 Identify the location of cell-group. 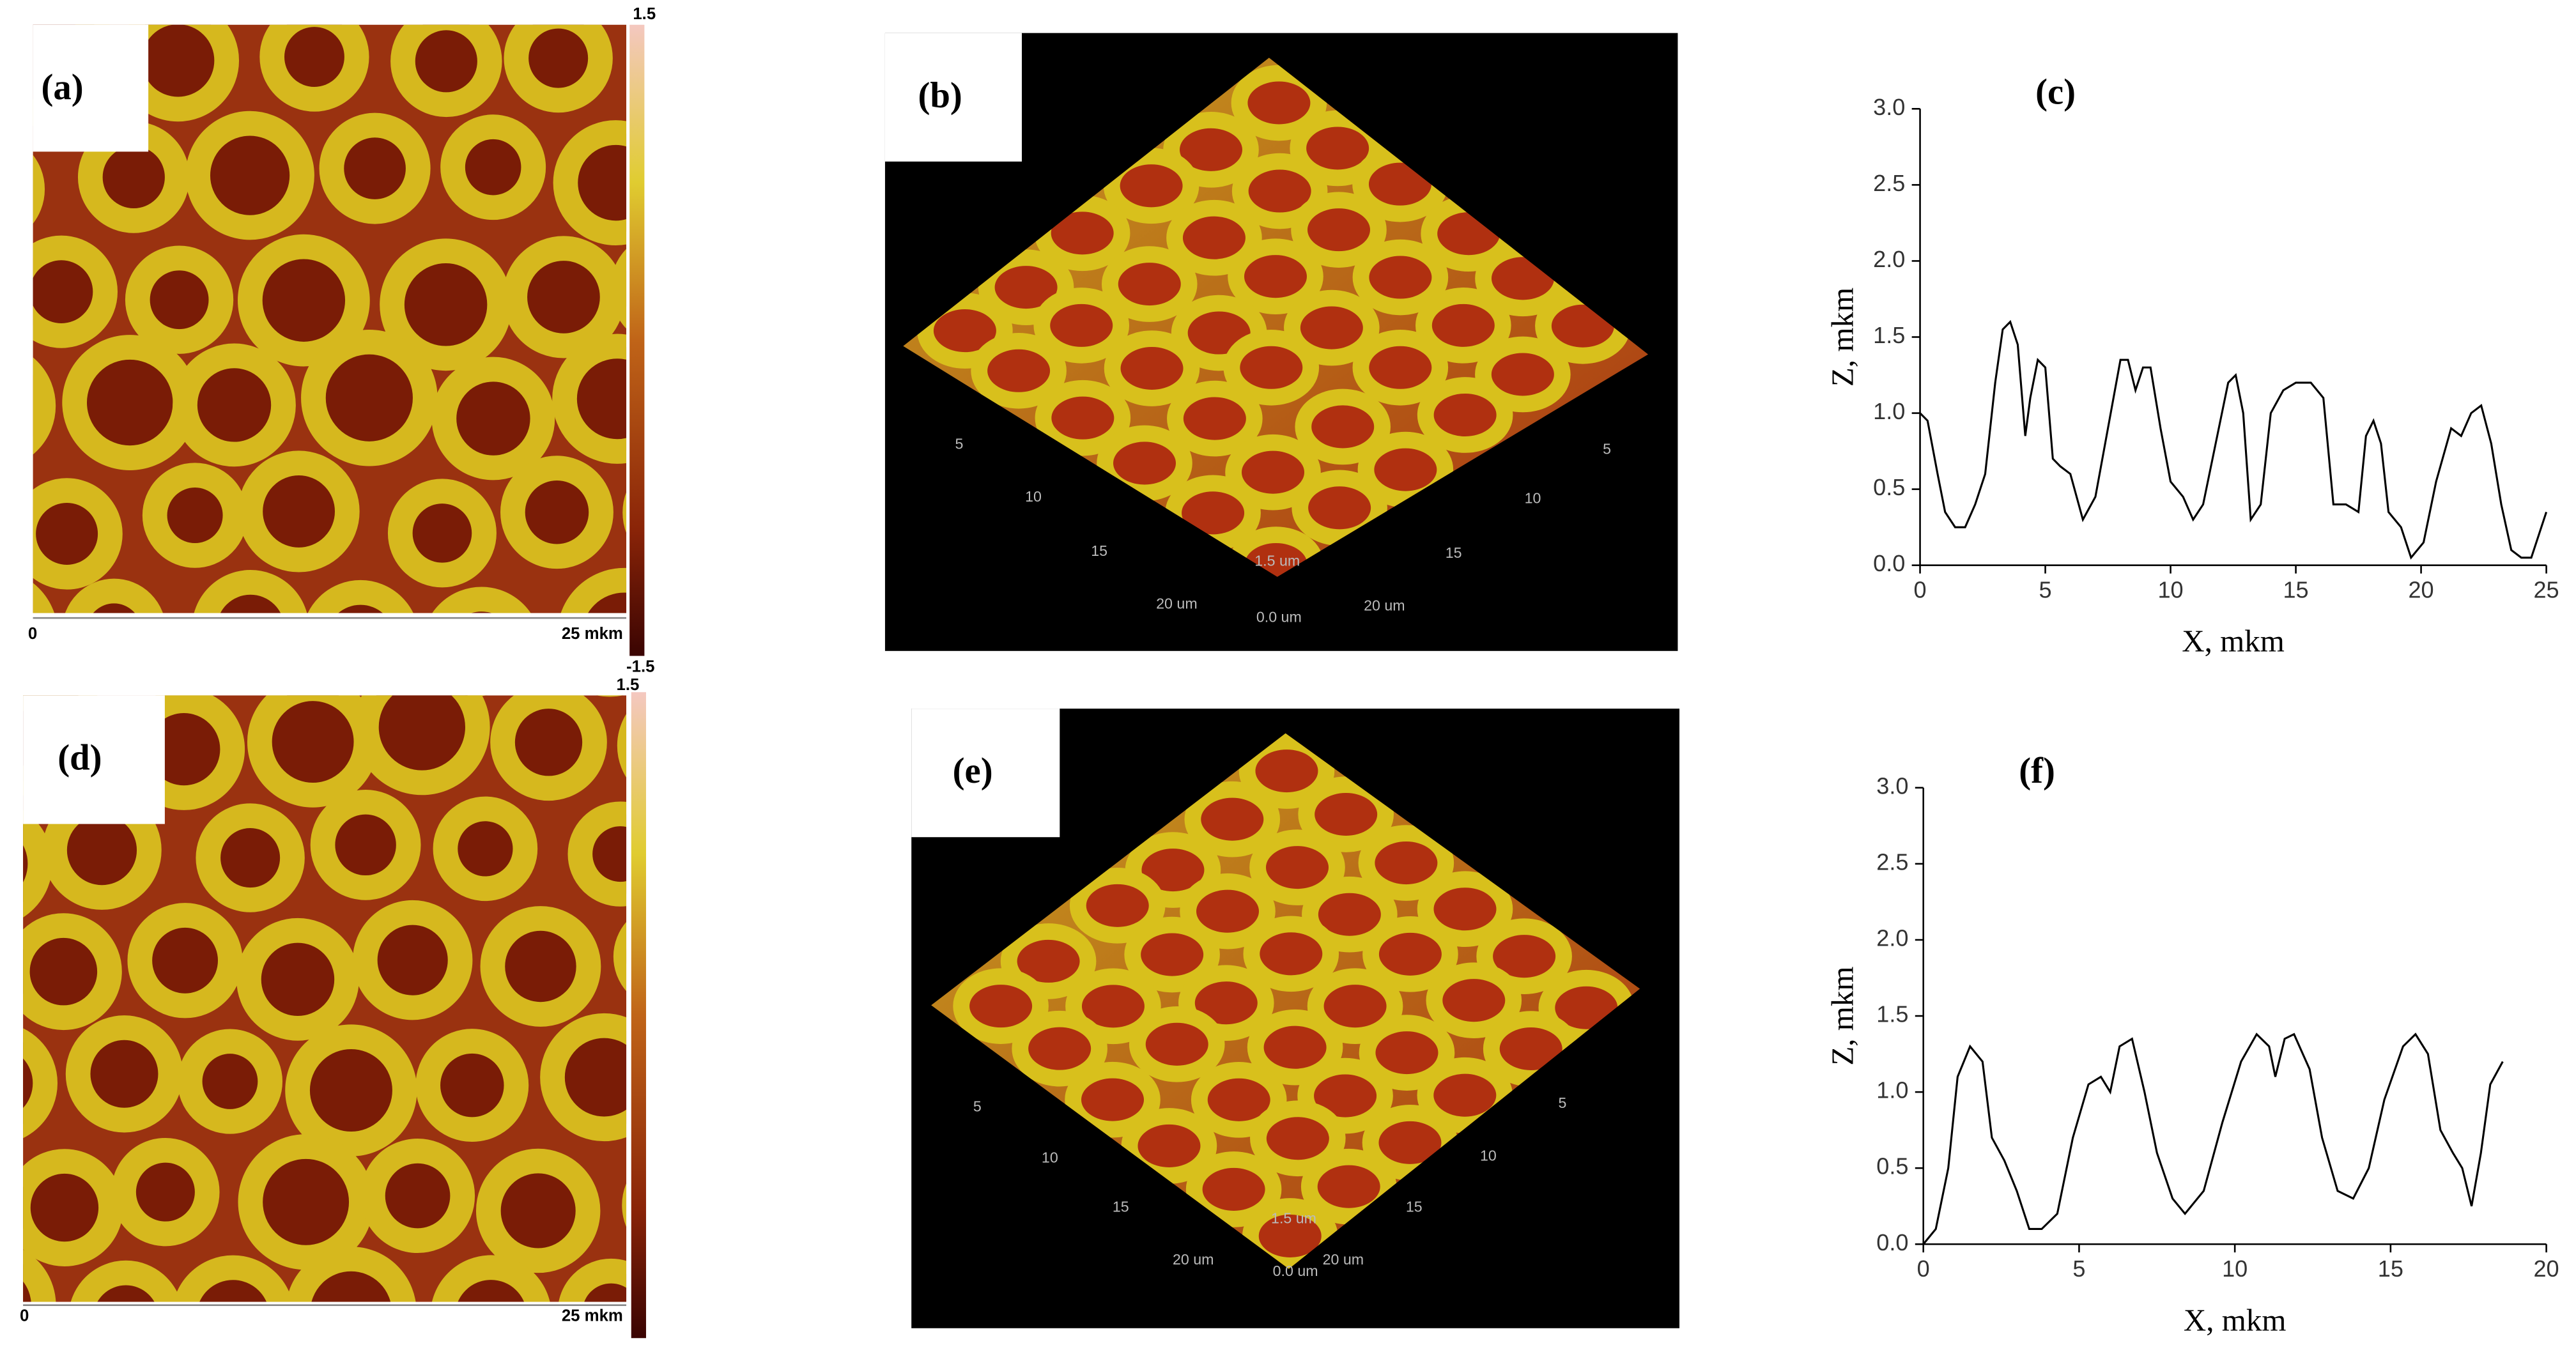
(1294, 1001).